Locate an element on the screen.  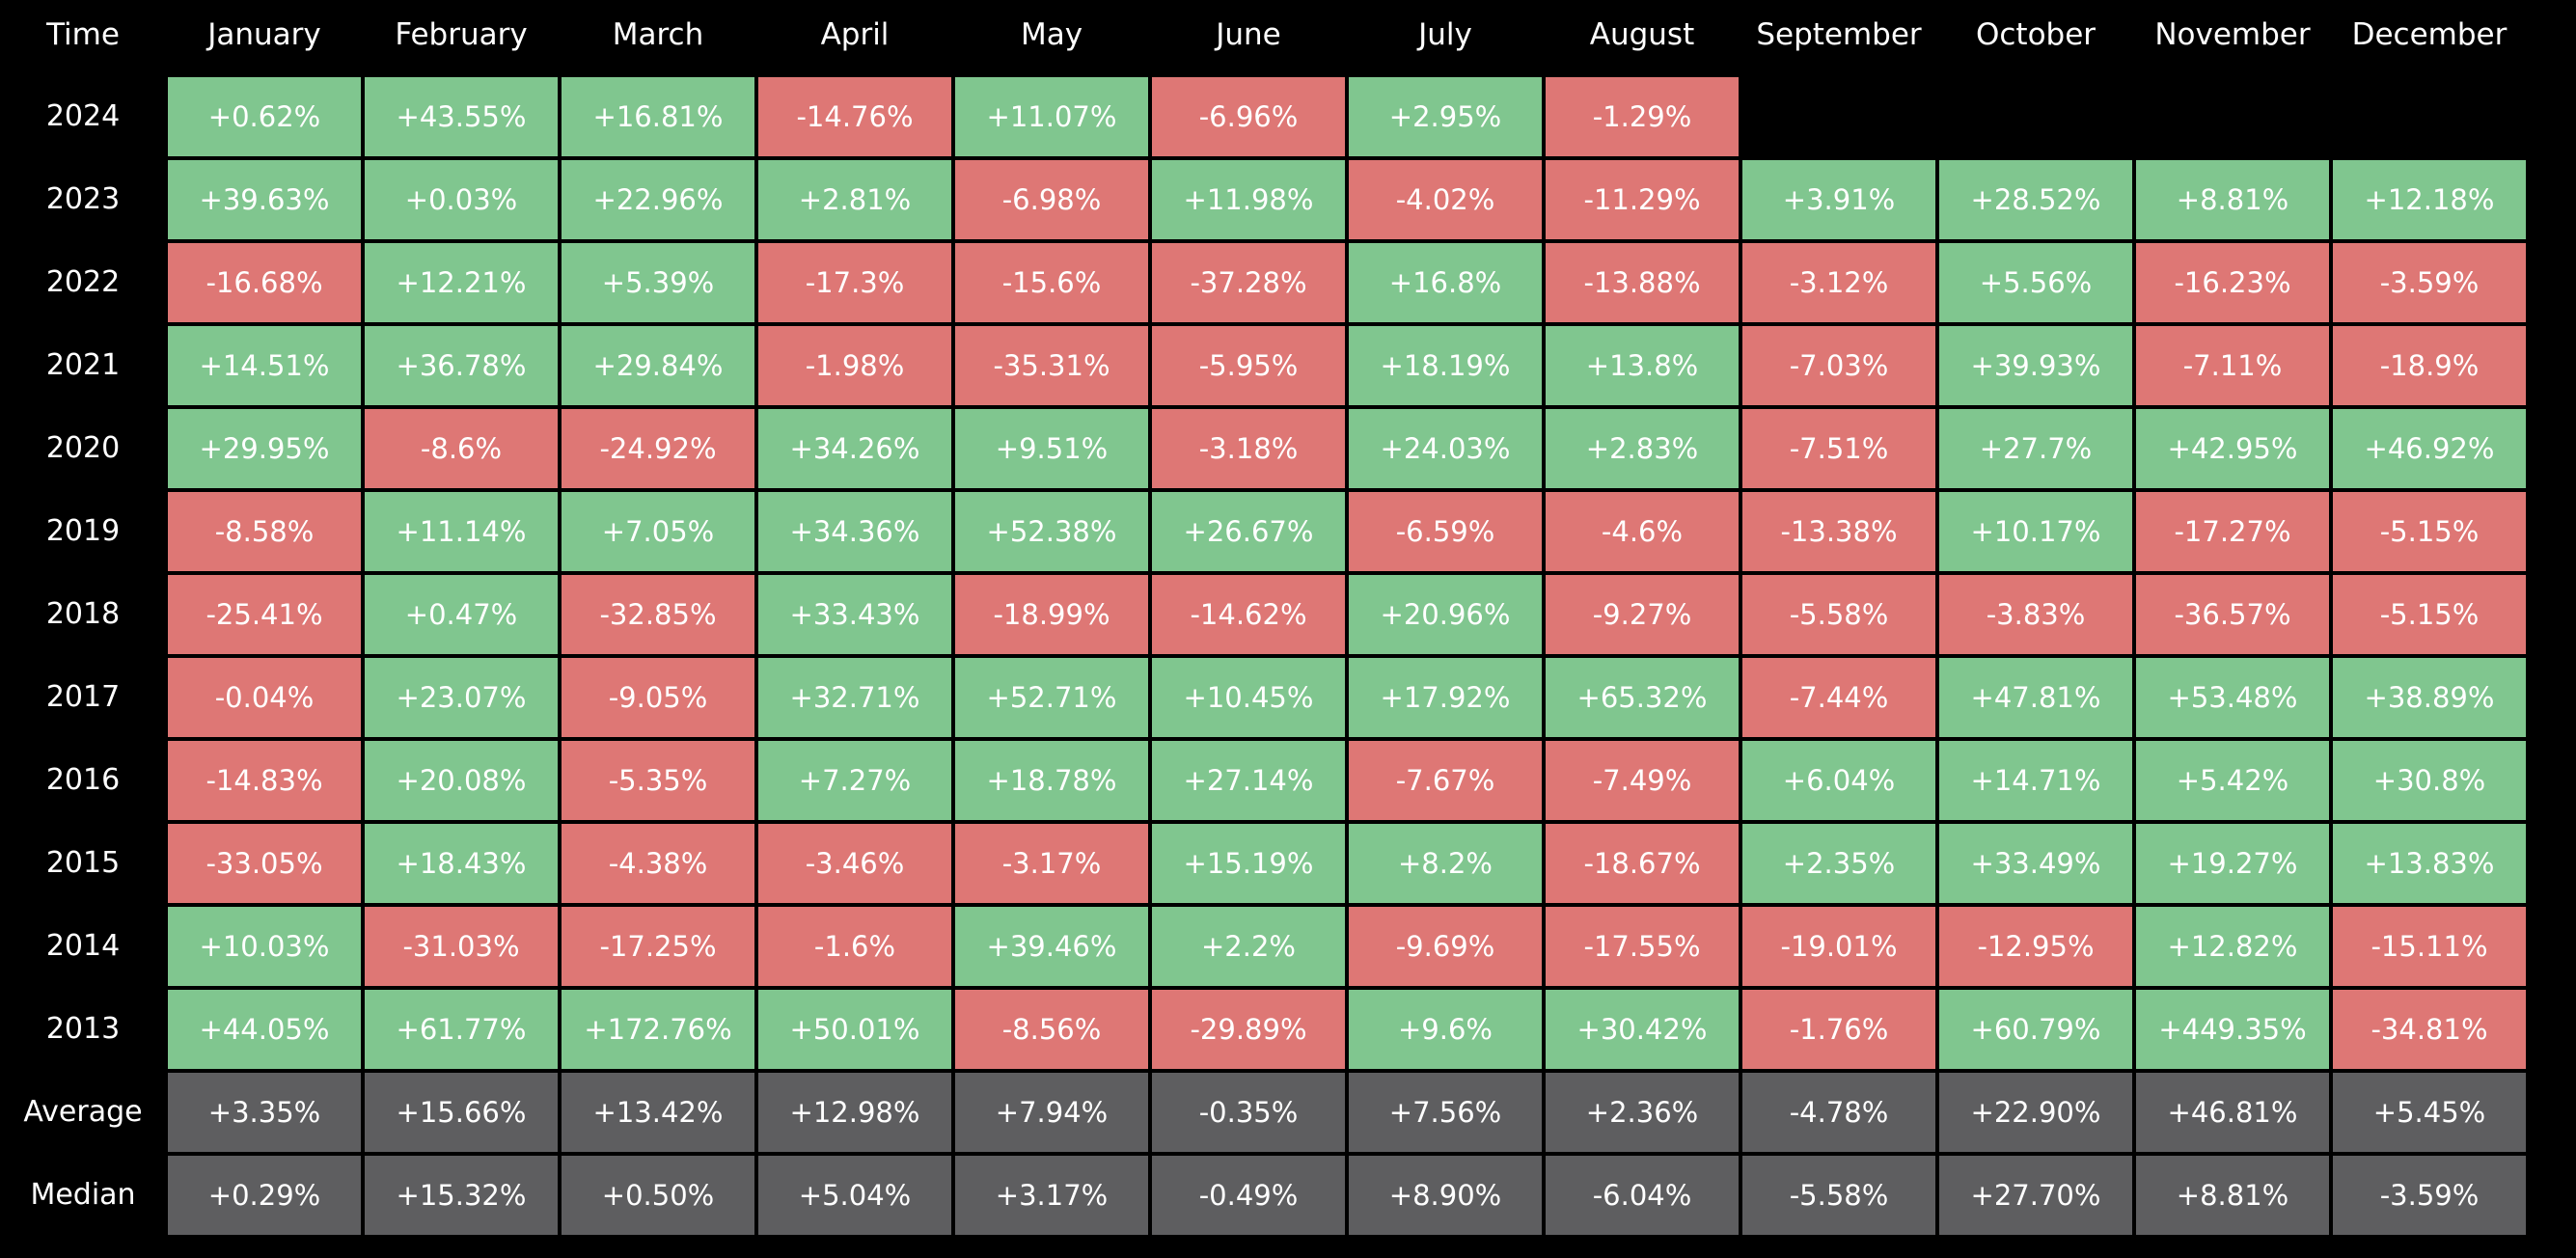
column-header-january: January is located at coordinates (264, 34).